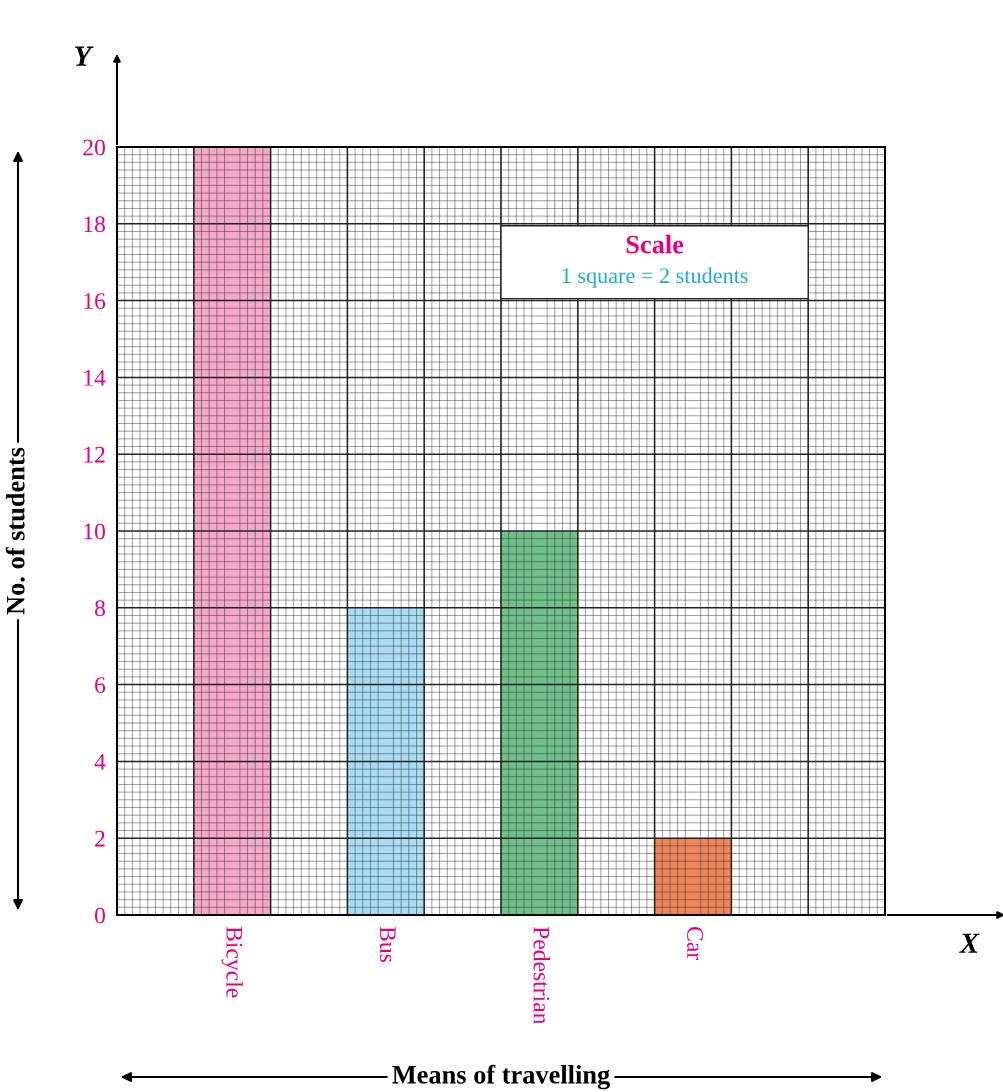  I want to click on y-tick-label: 12, so click(94, 454).